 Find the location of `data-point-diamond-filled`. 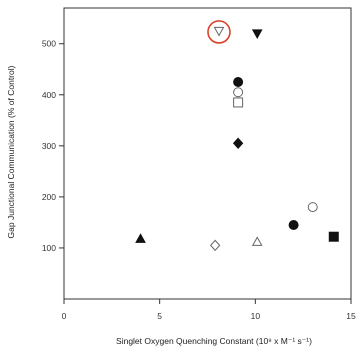

data-point-diamond-filled is located at coordinates (238, 143).